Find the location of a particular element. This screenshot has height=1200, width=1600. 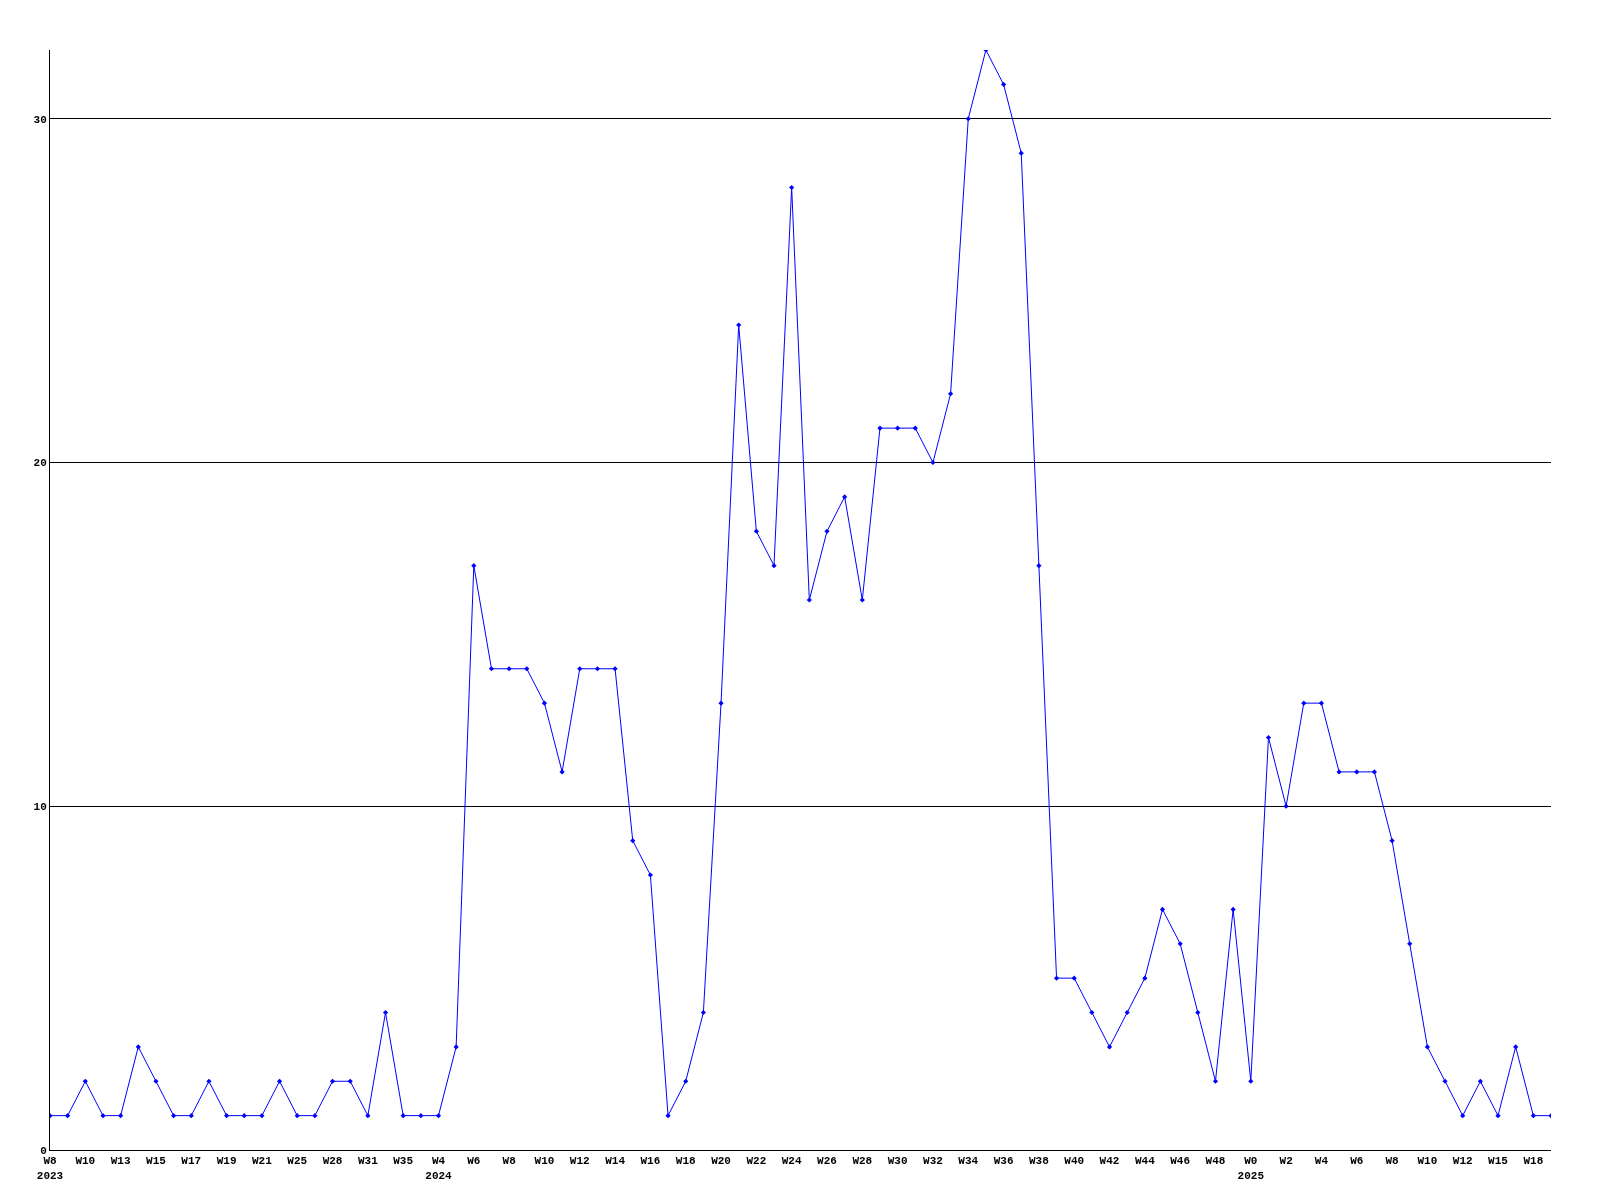

x-tick-label: W25 is located at coordinates (297, 1161).